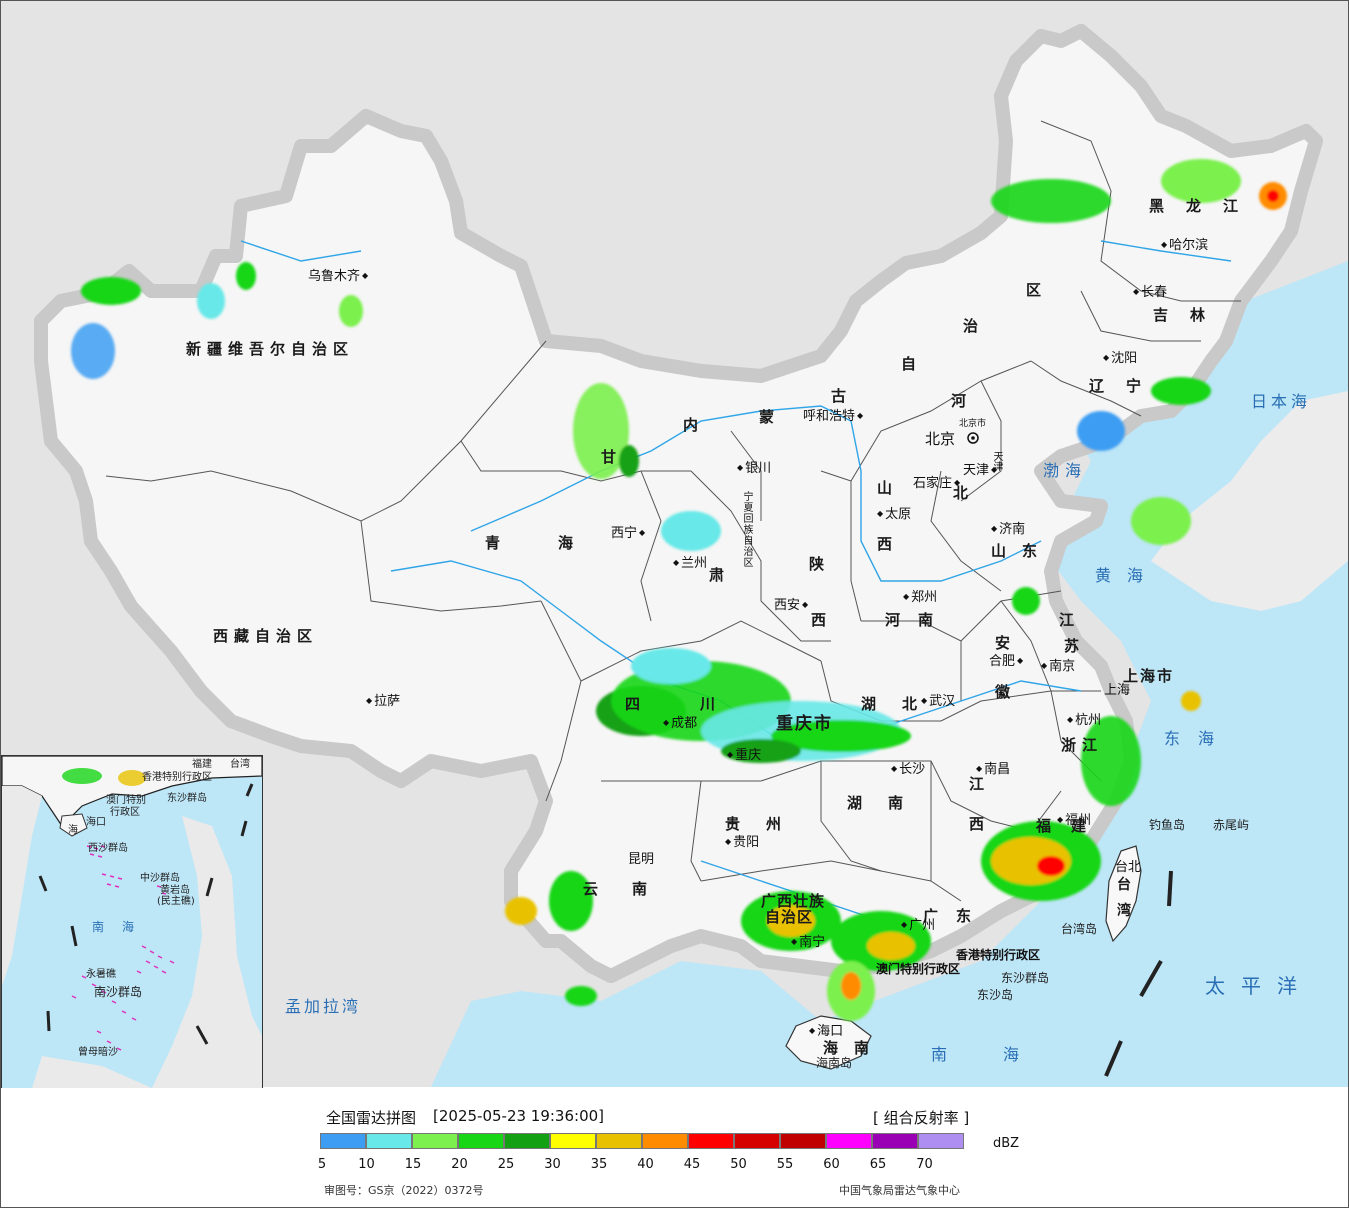 The image size is (1349, 1208). I want to click on label-shanxi-b: 西, so click(888, 544).